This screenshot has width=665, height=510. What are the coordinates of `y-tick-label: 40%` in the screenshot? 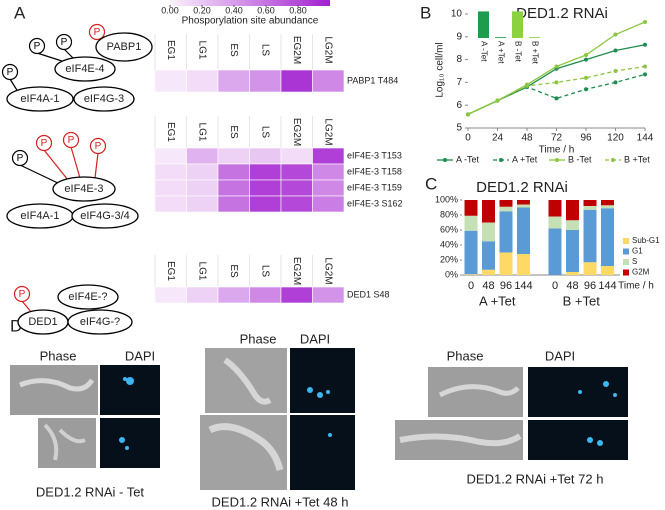 It's located at (449, 244).